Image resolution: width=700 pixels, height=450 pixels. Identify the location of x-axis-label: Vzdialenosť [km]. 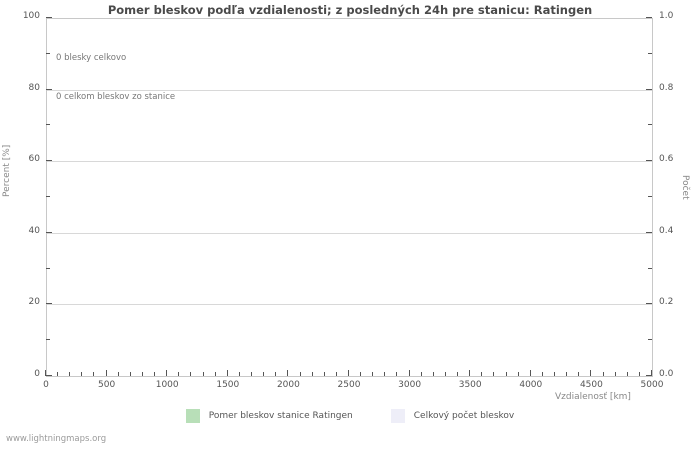
(593, 397).